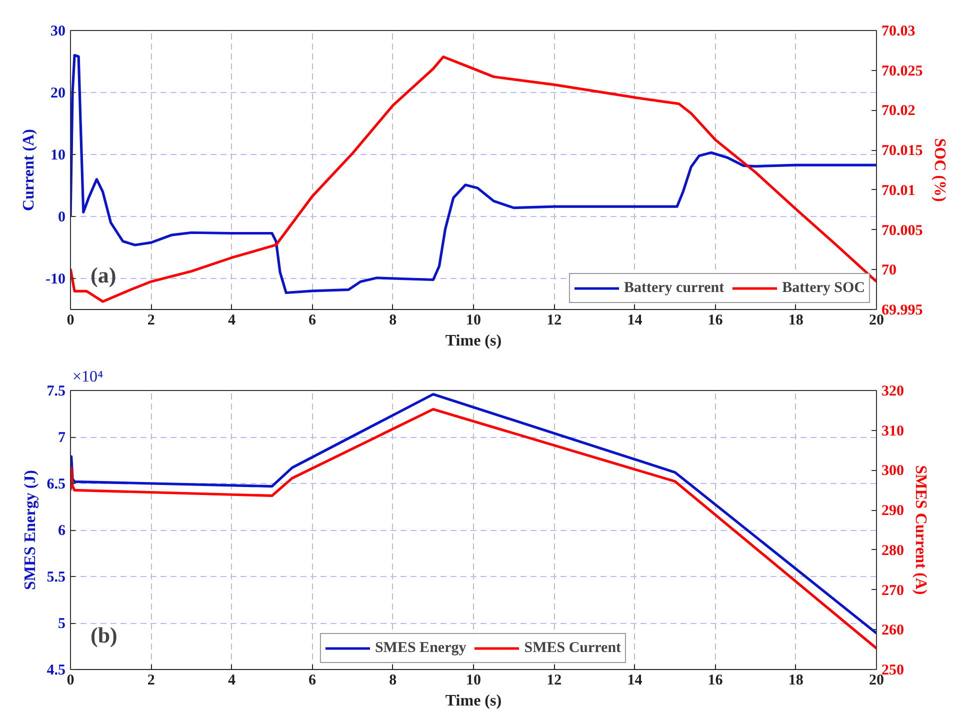 The image size is (971, 717). I want to click on y-tick-label: 7, so click(62, 438).